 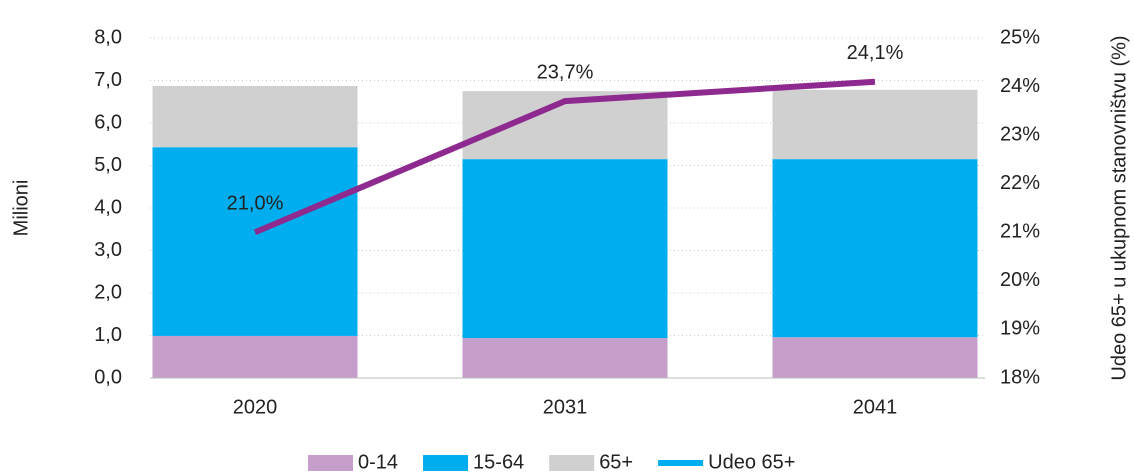 I want to click on data-label: 23,7%, so click(x=565, y=72).